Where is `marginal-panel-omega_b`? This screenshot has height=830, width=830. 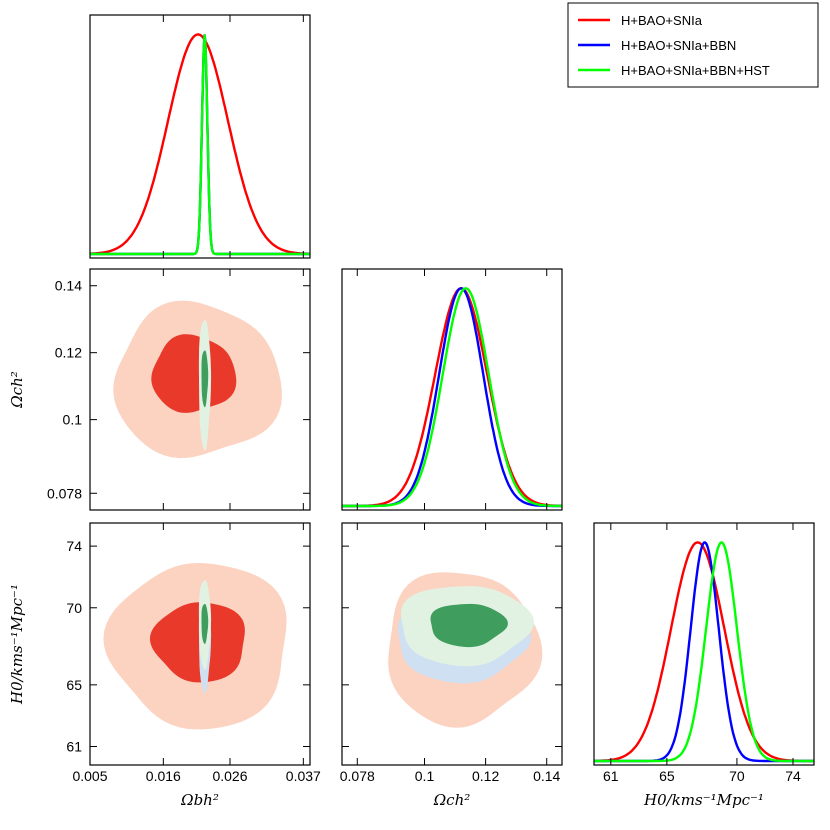
marginal-panel-omega_b is located at coordinates (200, 144).